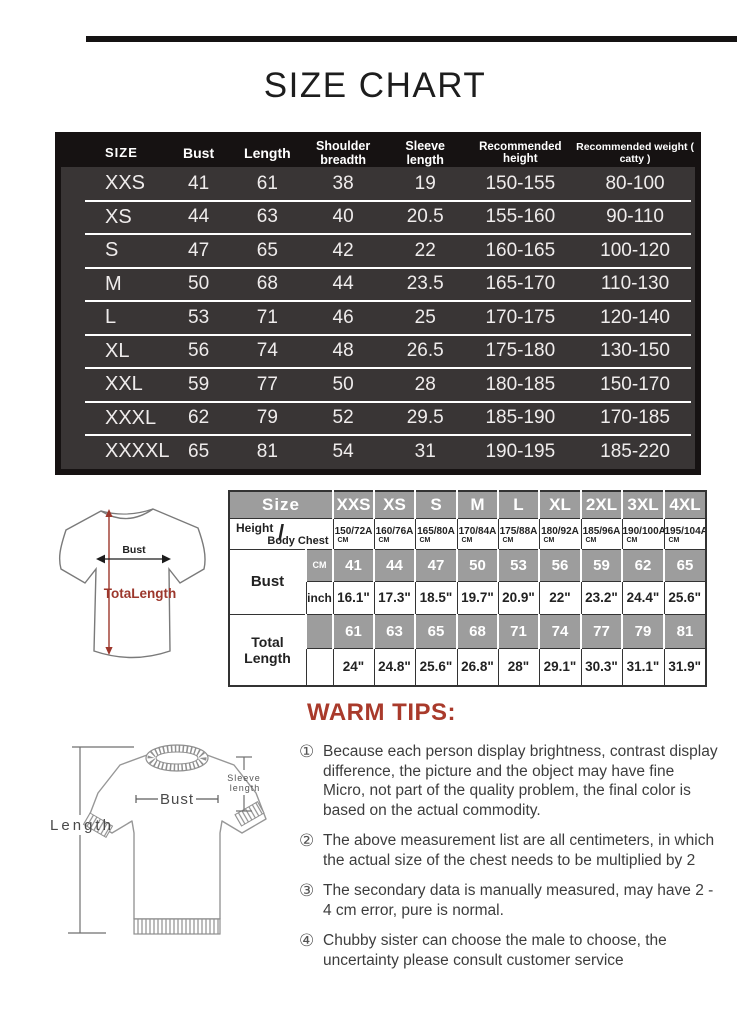 The width and height of the screenshot is (750, 1036). Describe the element at coordinates (436, 533) in the screenshot. I see `cell: 165/80A CM` at that location.